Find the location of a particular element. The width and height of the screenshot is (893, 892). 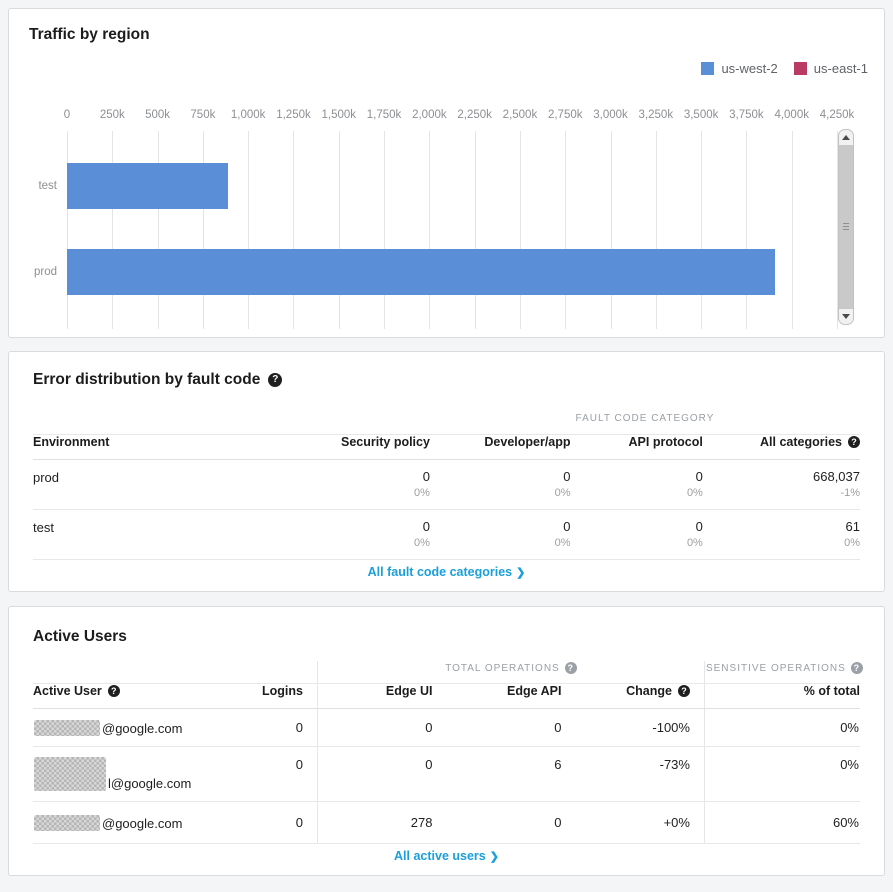

x-axis-tick-label: 2,500k is located at coordinates (520, 115).